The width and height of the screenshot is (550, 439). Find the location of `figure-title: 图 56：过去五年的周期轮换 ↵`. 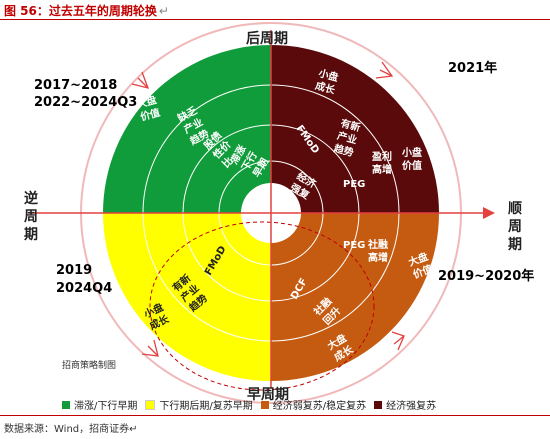

figure-title: 图 56：过去五年的周期轮换 ↵ is located at coordinates (86, 10).